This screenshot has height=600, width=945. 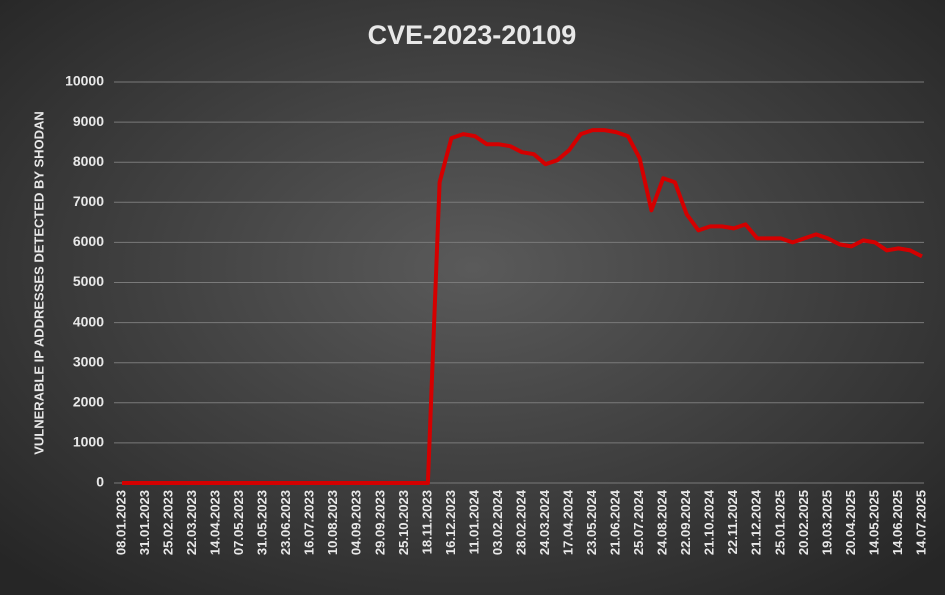 I want to click on x-tick-label: 22.11.2024, so click(x=732, y=521).